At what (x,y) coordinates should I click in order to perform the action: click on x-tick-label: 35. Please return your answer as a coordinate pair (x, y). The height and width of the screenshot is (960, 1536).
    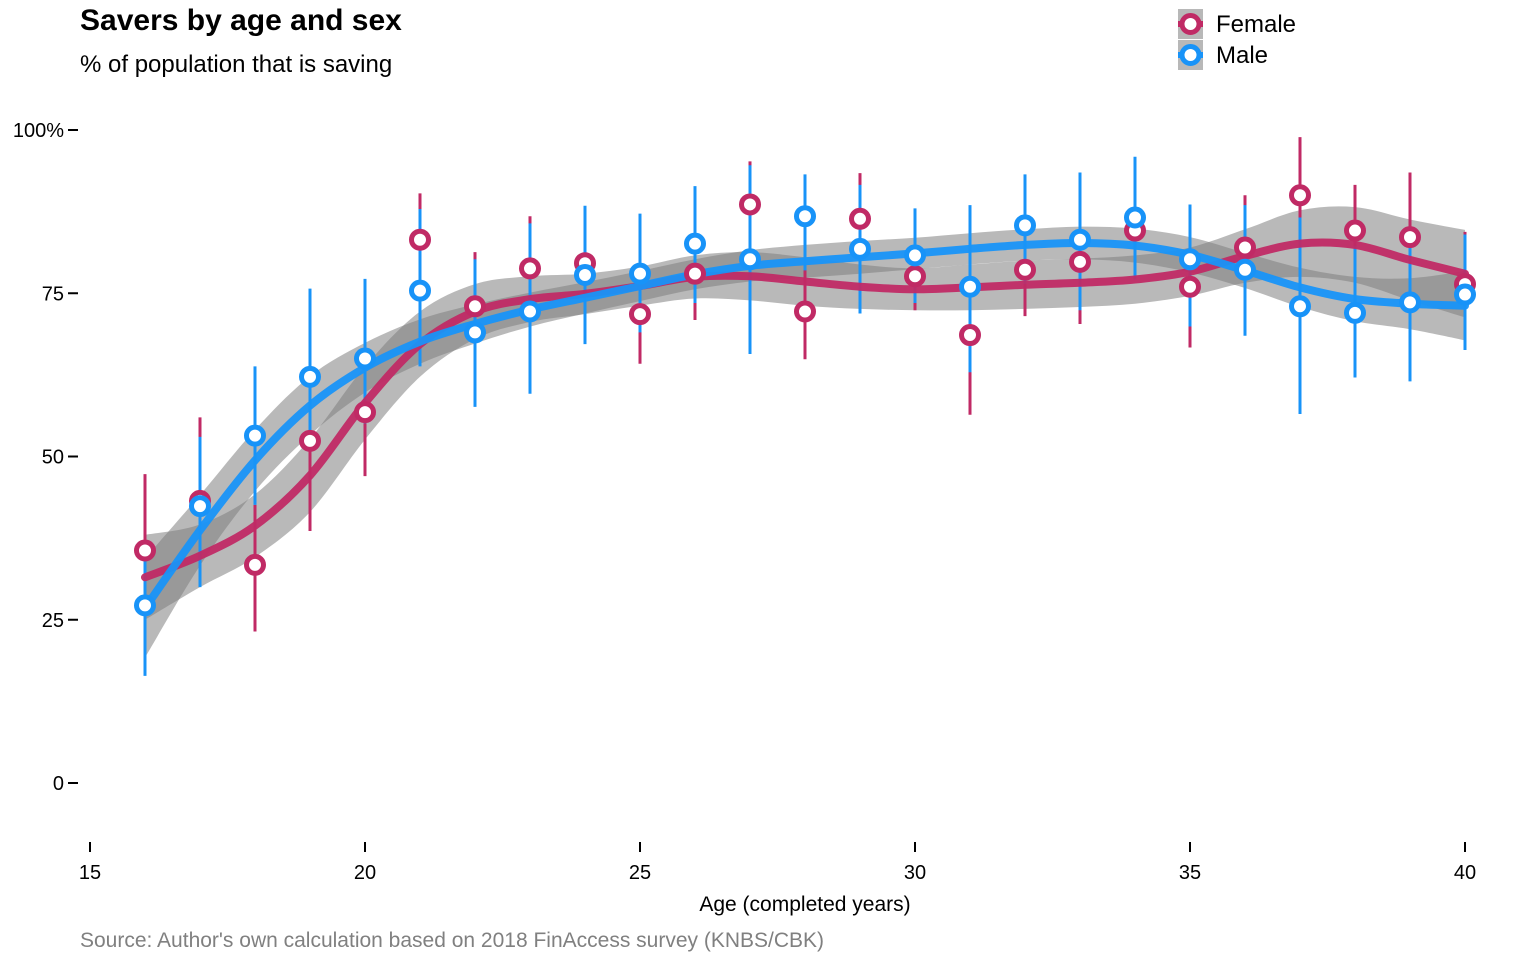
    Looking at the image, I should click on (1190, 873).